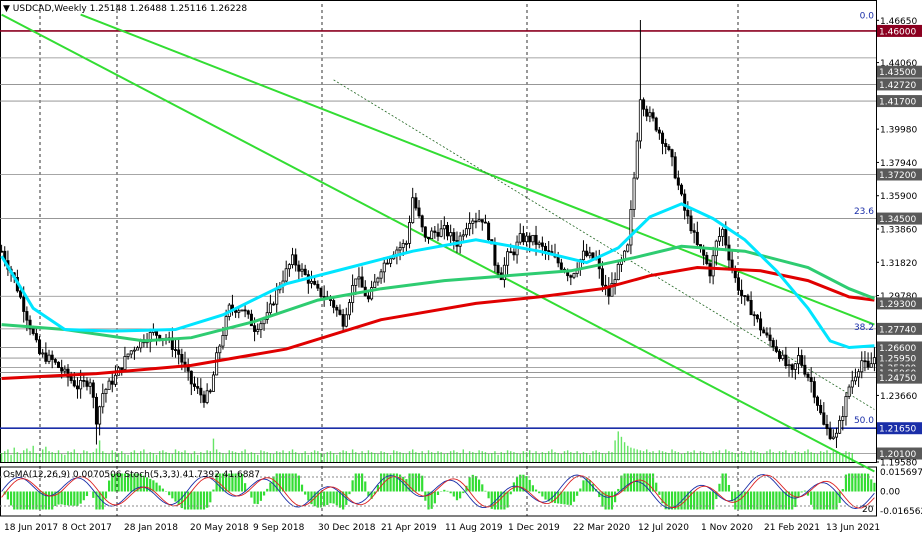 Image resolution: width=922 pixels, height=535 pixels. I want to click on price-tick-label: 1.35900, so click(898, 197).